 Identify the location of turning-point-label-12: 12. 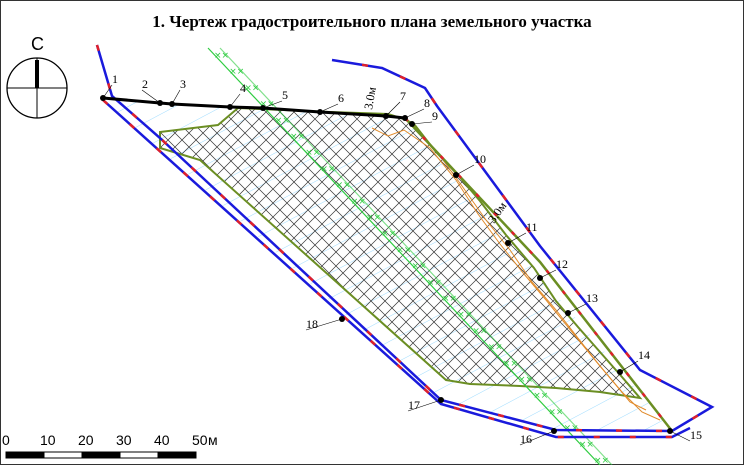
(562, 264).